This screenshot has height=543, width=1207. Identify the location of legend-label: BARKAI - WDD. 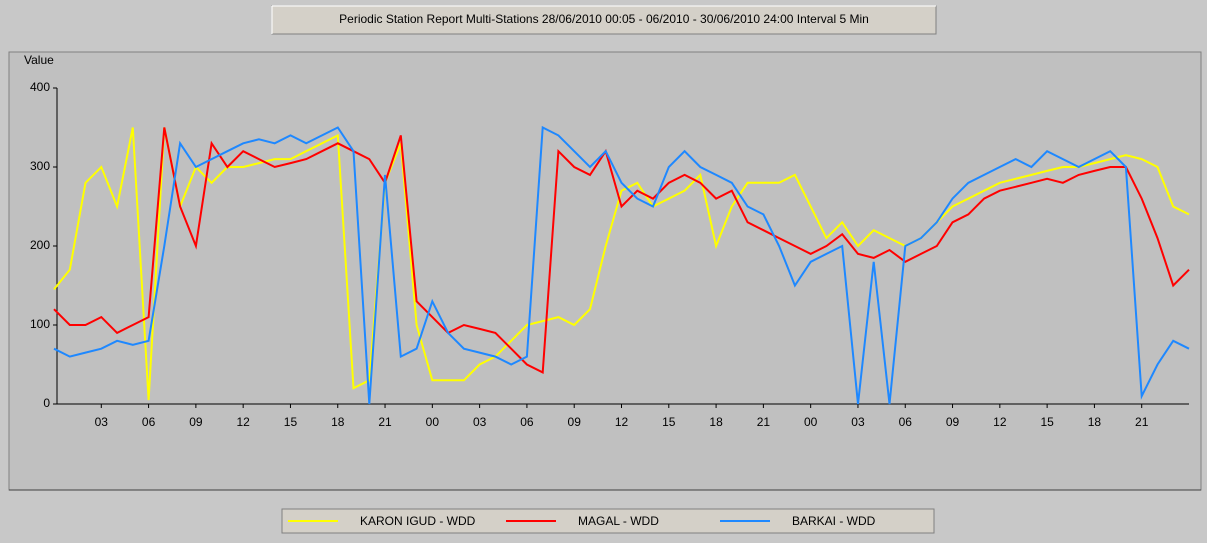
(834, 521).